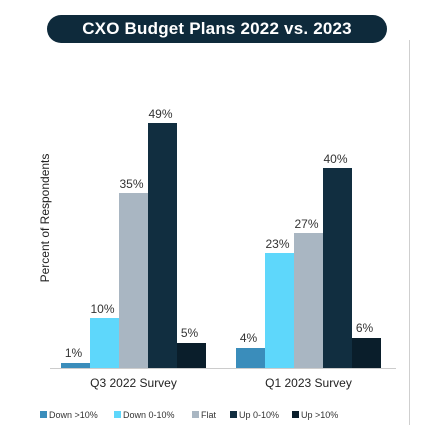 This screenshot has width=425, height=436. I want to click on data-label: 6%, so click(365, 328).